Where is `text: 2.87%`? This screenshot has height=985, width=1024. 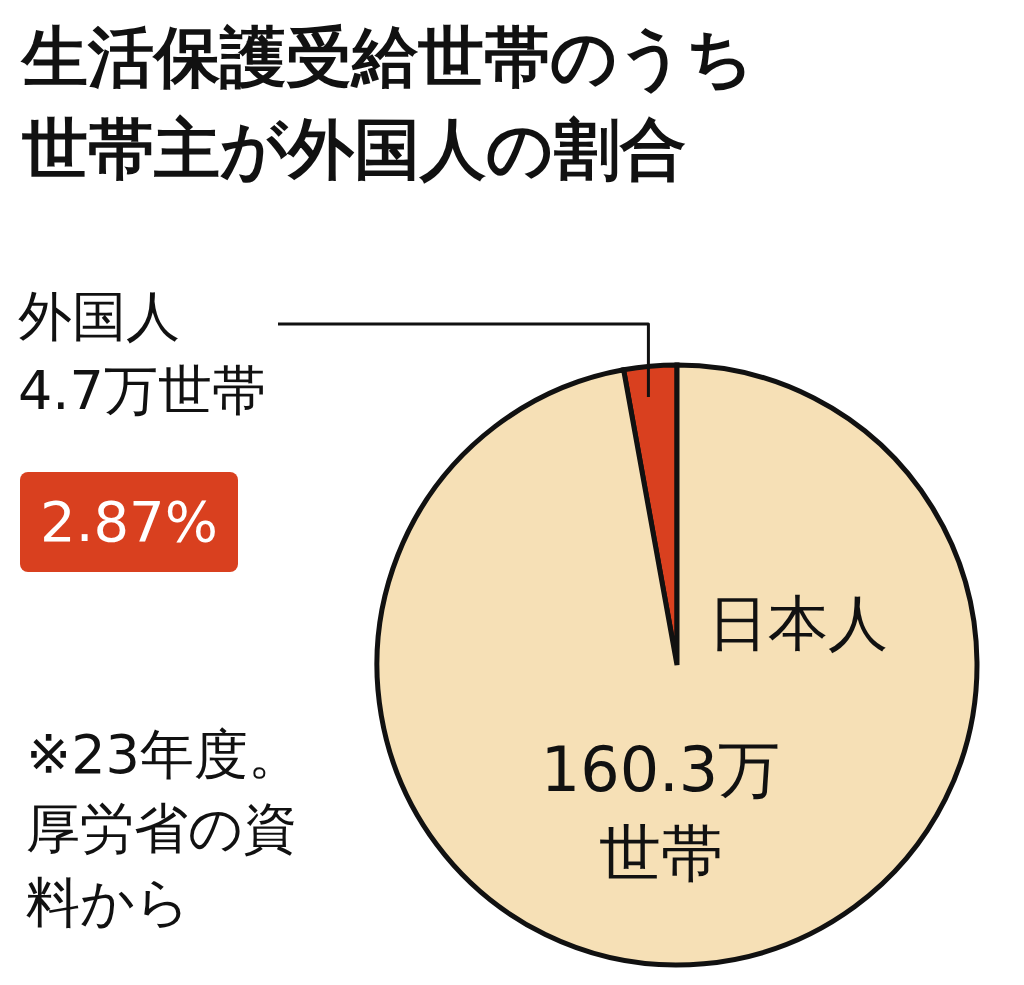
text: 2.87% is located at coordinates (129, 522).